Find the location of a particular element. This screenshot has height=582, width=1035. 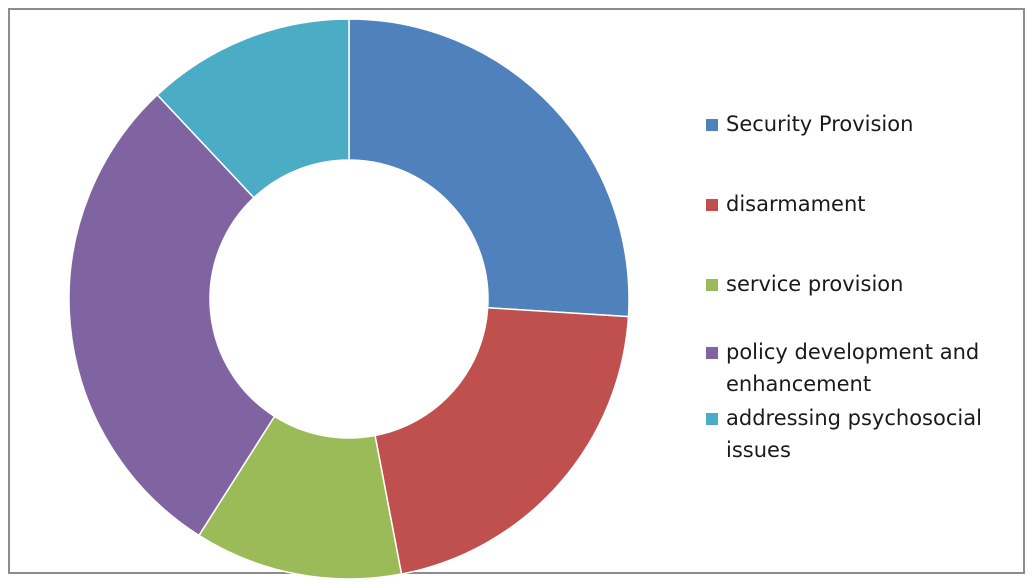

legend-item-service-provision: service provision is located at coordinates (866, 284).